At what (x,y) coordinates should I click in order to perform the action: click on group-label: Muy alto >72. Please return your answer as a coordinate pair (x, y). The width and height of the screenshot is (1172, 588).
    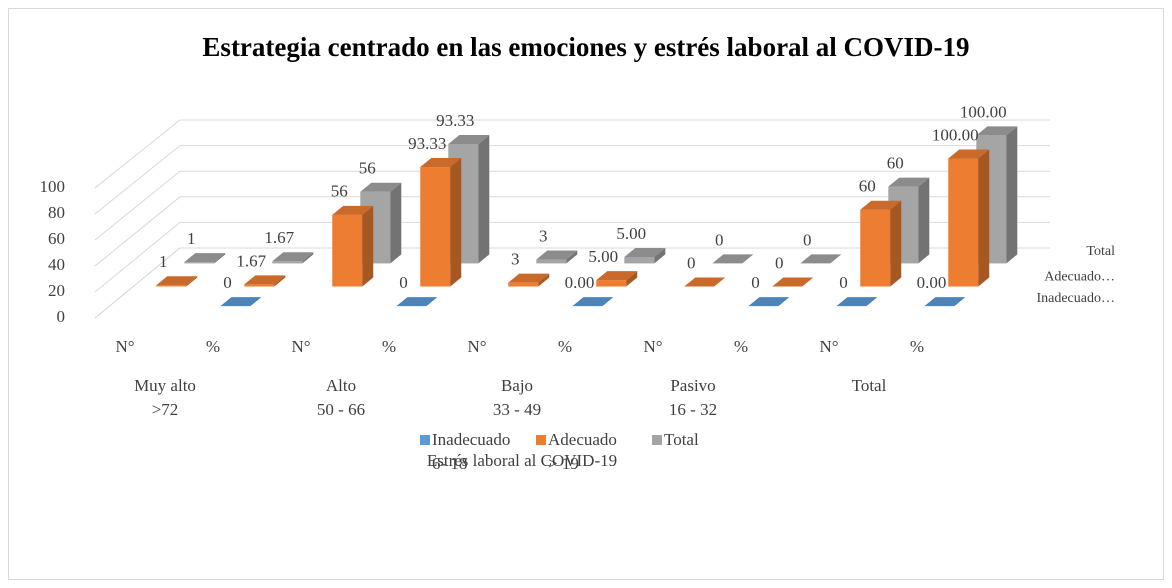
    Looking at the image, I should click on (165, 397).